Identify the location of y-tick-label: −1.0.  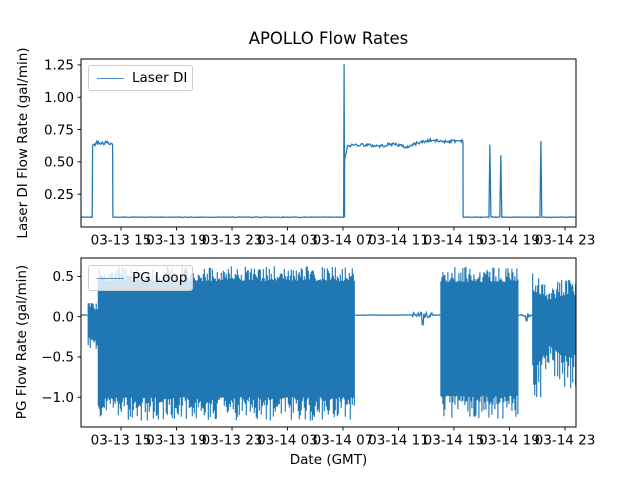
(57, 398).